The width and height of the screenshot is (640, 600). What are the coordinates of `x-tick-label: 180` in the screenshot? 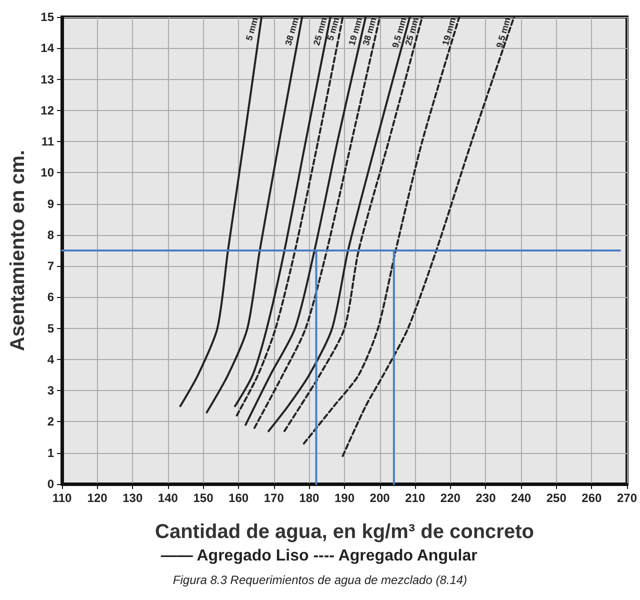 It's located at (309, 498).